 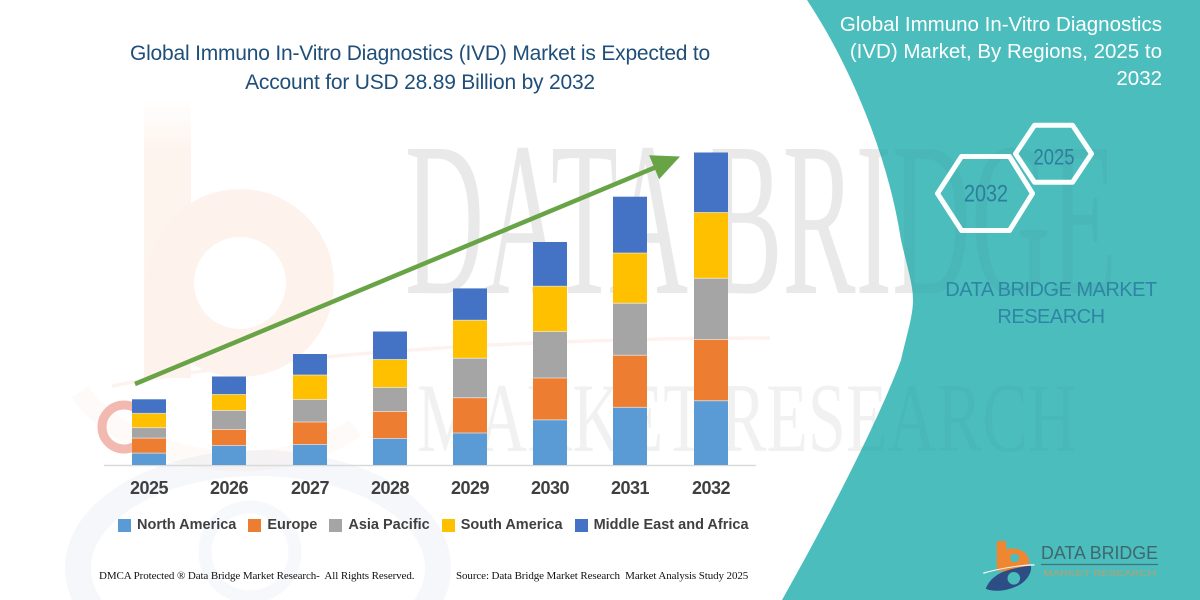 What do you see at coordinates (1054, 157) in the screenshot?
I see `svg-text: 2025` at bounding box center [1054, 157].